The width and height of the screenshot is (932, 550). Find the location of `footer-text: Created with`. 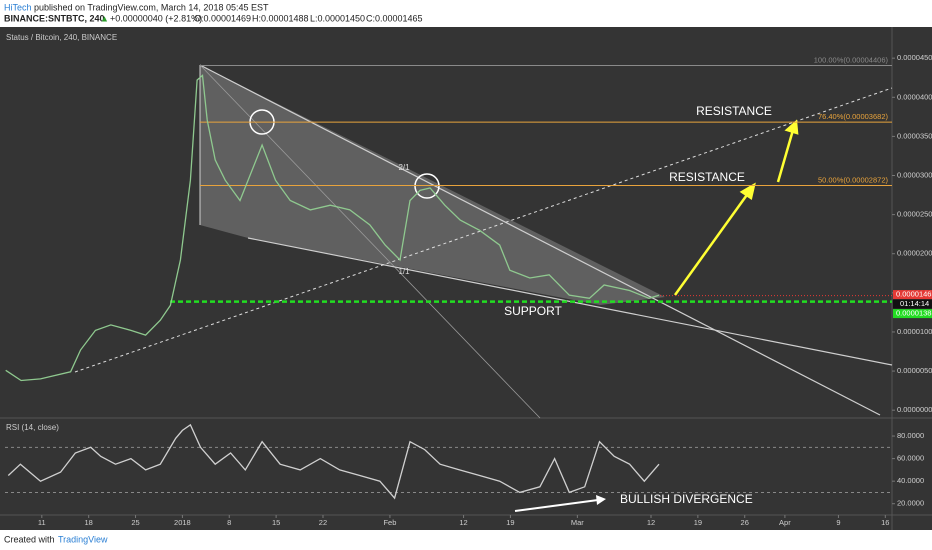

footer-text: Created with is located at coordinates (29, 539).